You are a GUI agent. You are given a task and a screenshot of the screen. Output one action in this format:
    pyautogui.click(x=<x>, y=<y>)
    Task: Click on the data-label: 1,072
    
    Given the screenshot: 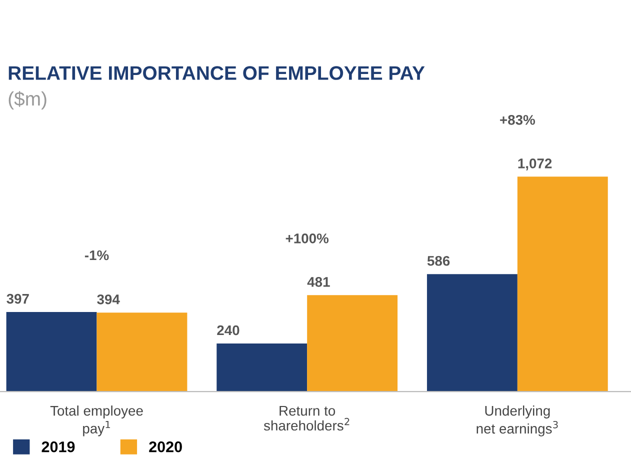 What is the action you would take?
    pyautogui.click(x=535, y=164)
    